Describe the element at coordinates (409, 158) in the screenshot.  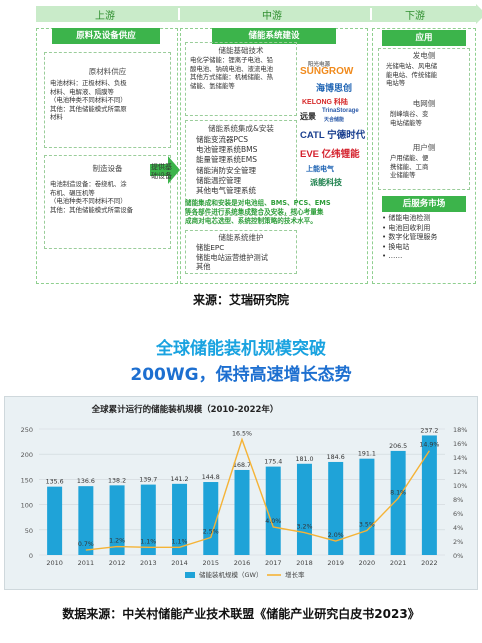
I see `user-line: 户用储能、便` at that location.